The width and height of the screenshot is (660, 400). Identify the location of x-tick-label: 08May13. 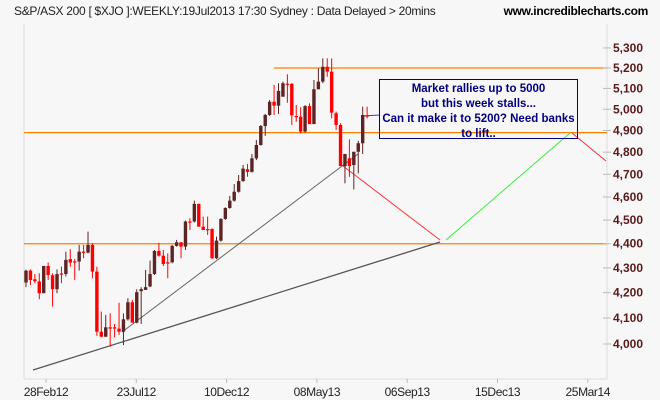
(317, 392).